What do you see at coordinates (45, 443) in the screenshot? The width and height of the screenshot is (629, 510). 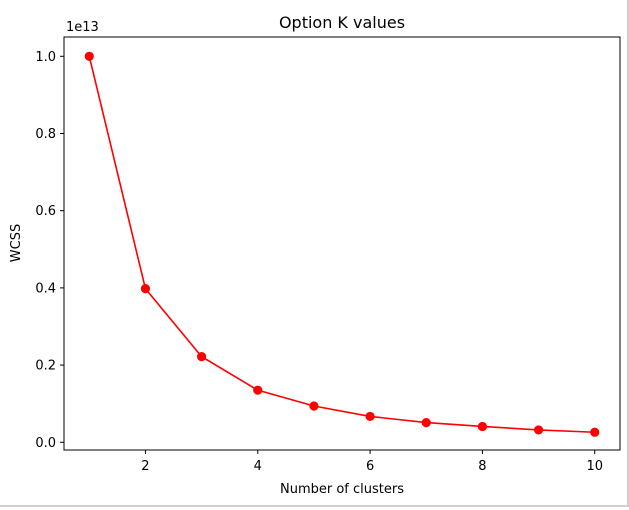 I see `y-tick-label: 0.0` at bounding box center [45, 443].